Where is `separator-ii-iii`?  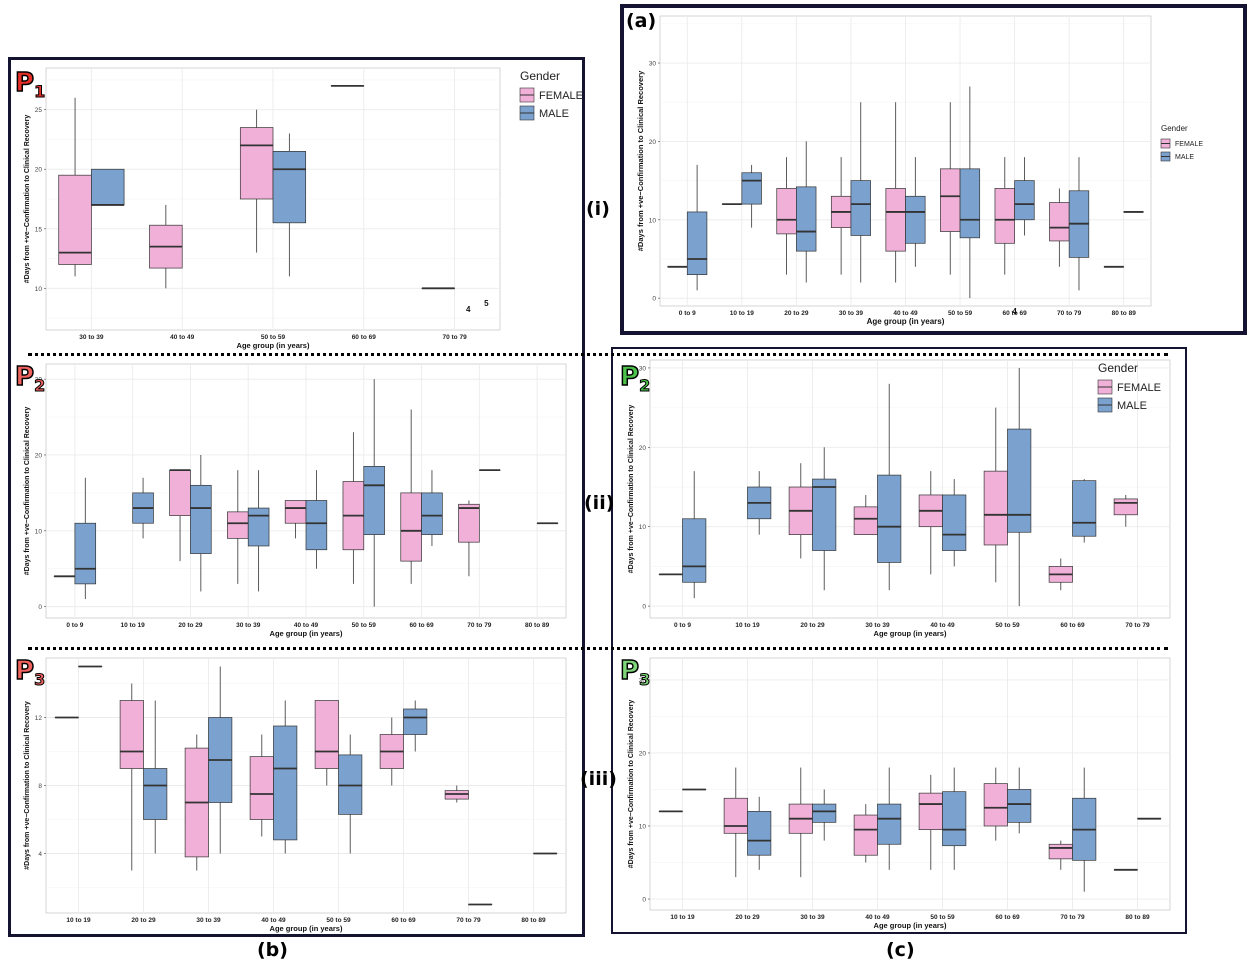
separator-ii-iii is located at coordinates (598, 648).